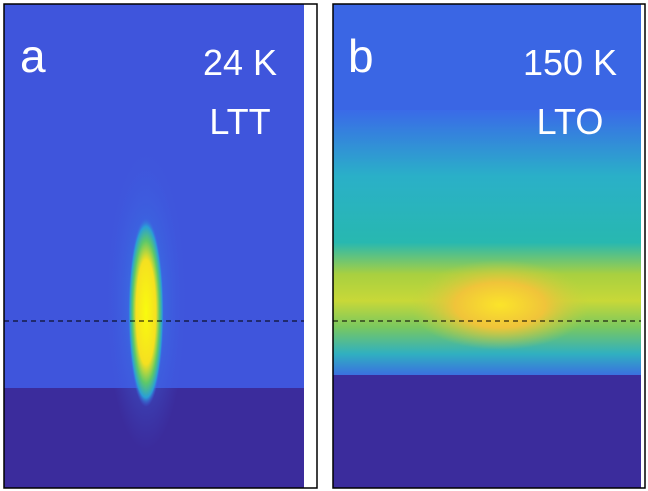 This screenshot has width=648, height=491. I want to click on temperature-label: 150 K, so click(570, 62).